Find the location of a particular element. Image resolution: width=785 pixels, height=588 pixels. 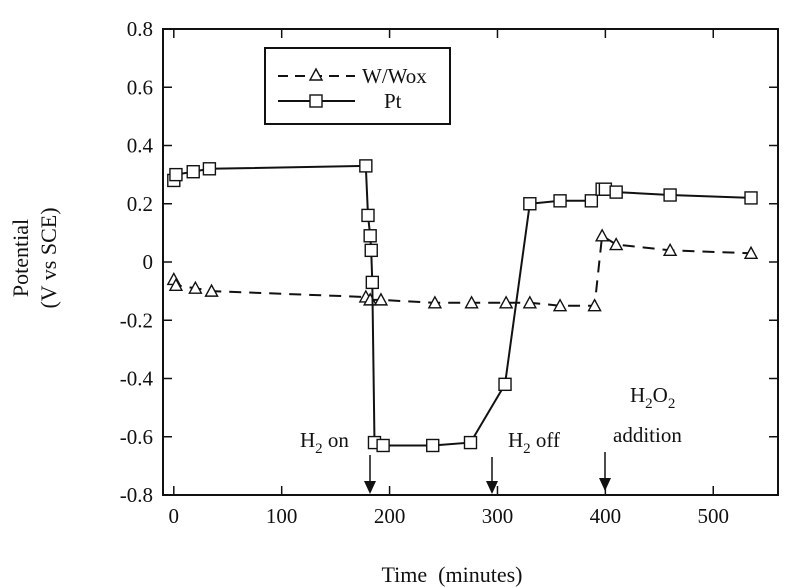

legend-marker-wwox is located at coordinates (316, 74).